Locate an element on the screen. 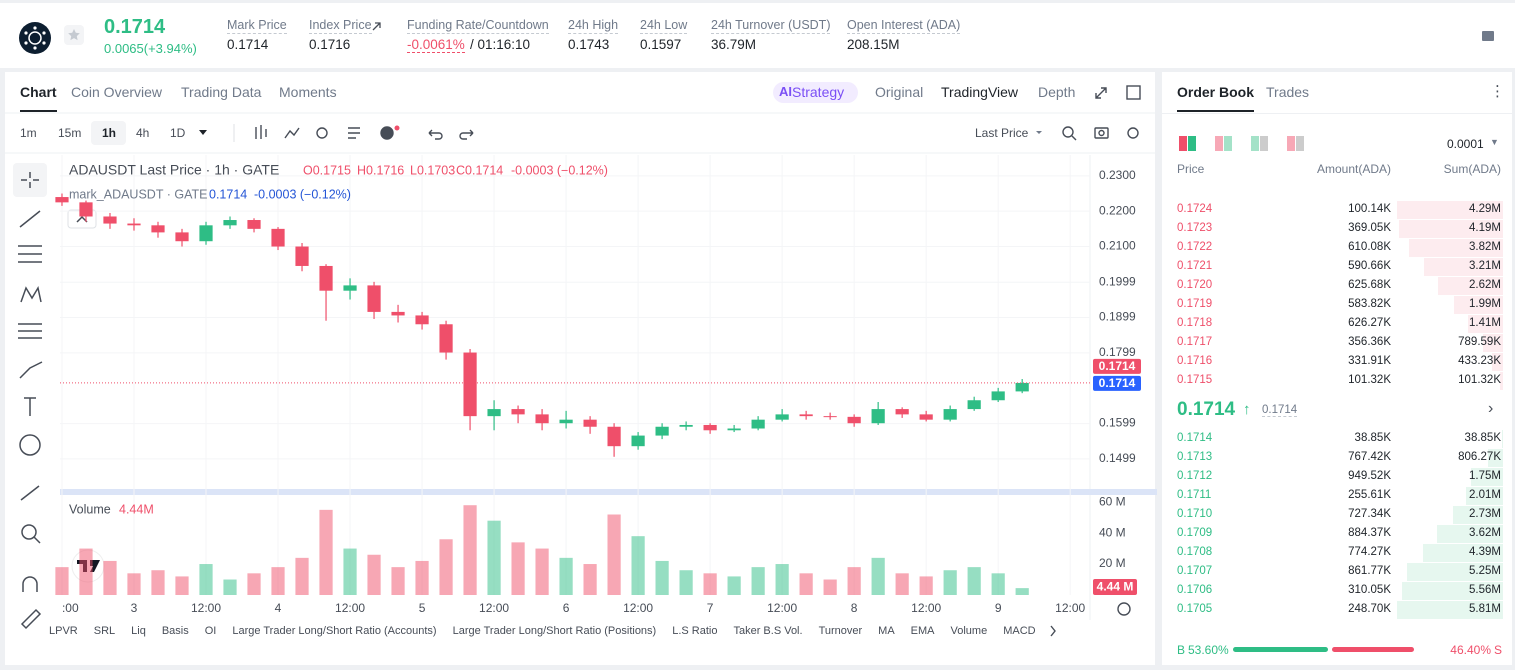  indicator: LPVR is located at coordinates (63, 631).